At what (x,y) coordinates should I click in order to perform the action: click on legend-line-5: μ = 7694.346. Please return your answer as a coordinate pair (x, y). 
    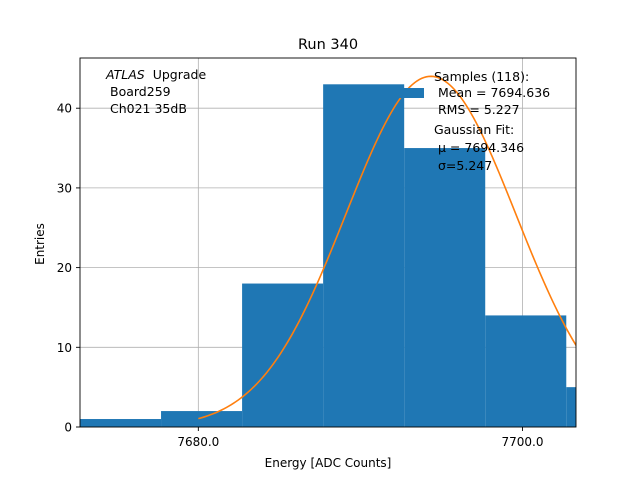
    Looking at the image, I should click on (481, 147).